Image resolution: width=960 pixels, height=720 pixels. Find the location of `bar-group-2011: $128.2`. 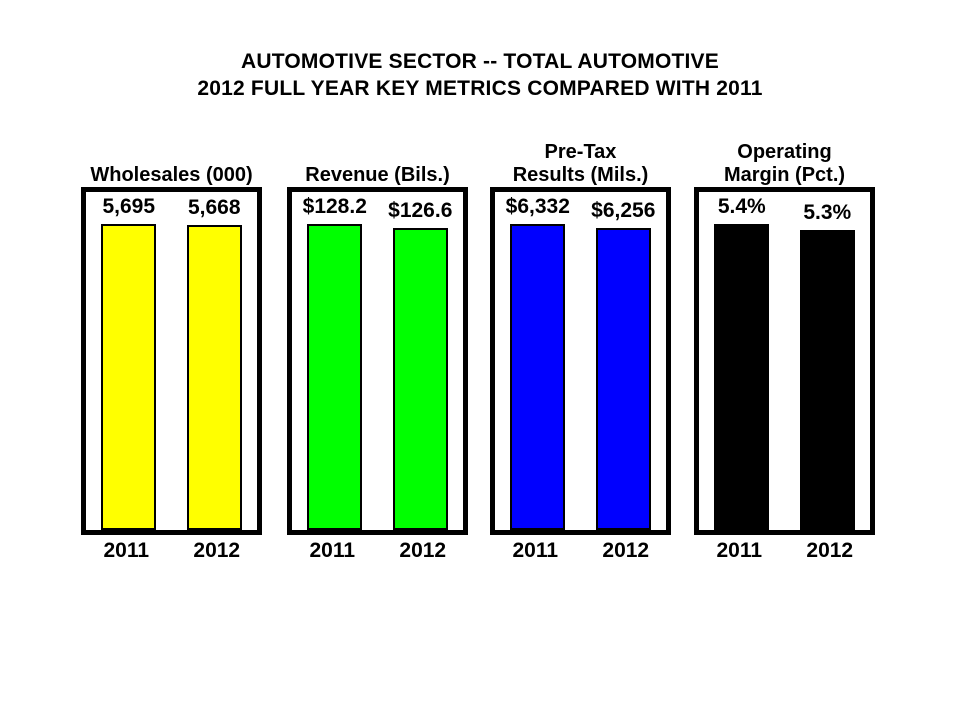

bar-group-2011: $128.2 is located at coordinates (335, 362).